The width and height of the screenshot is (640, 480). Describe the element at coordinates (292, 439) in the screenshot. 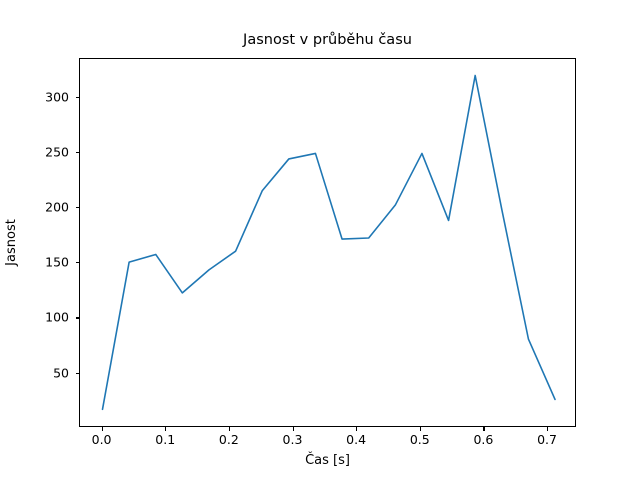

I see `x-tick-label: 0.3` at that location.